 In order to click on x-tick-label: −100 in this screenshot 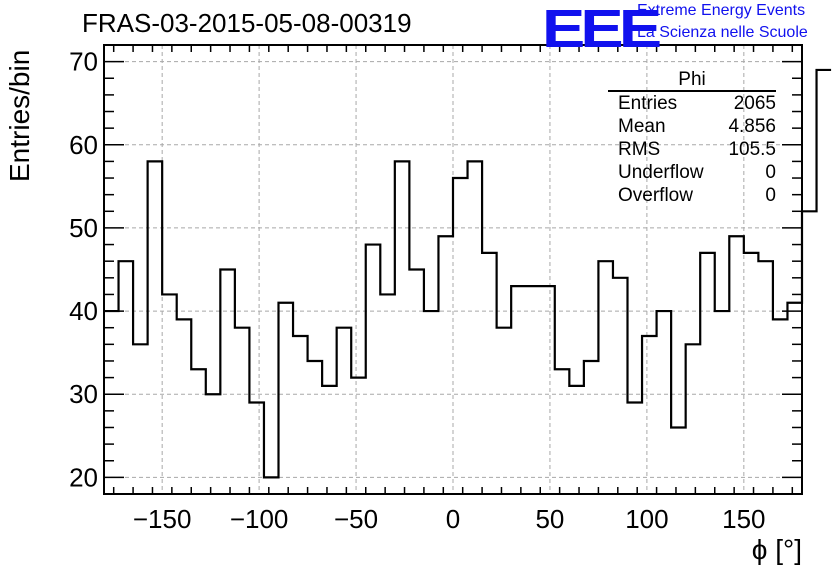, I will do `click(259, 519)`.